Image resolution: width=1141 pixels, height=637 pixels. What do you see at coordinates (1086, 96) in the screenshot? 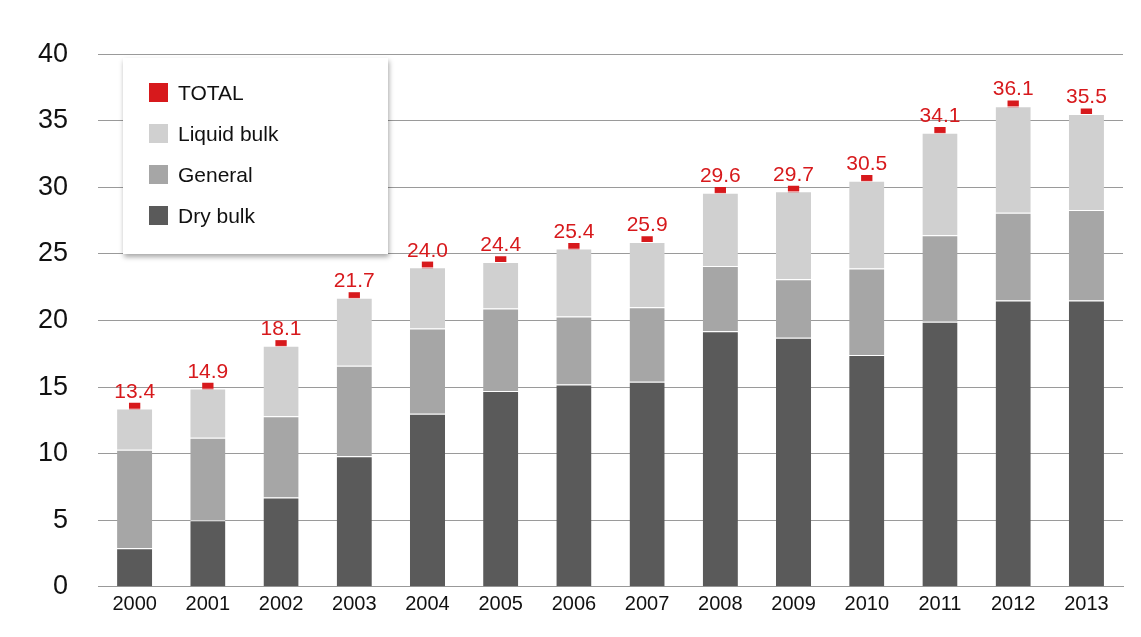
I see `data-label: 35.5` at bounding box center [1086, 96].